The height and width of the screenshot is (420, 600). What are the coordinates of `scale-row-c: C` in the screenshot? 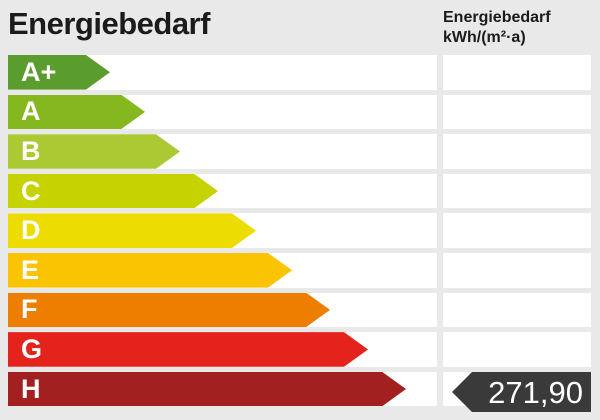 It's located at (299, 191).